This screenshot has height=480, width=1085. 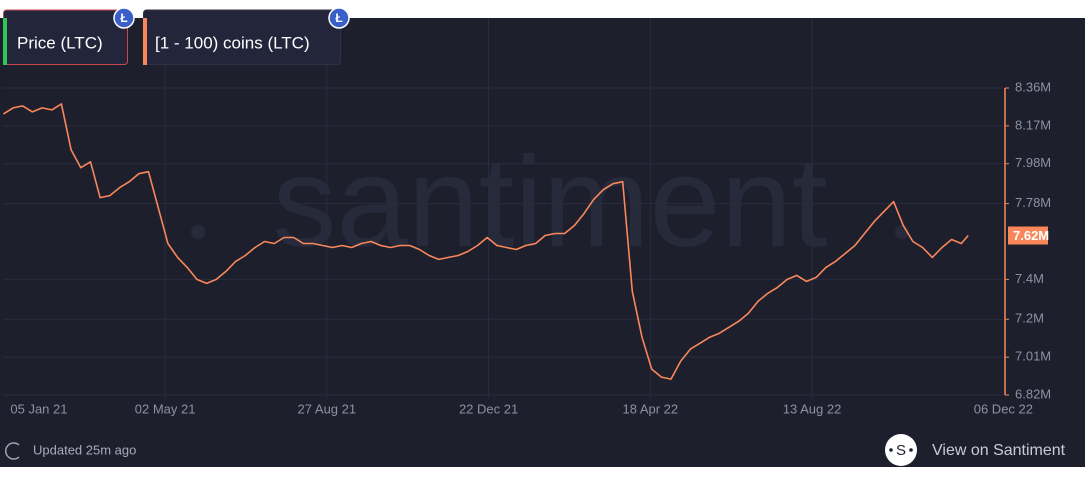 What do you see at coordinates (1031, 235) in the screenshot?
I see `current-value-label: 7.62M` at bounding box center [1031, 235].